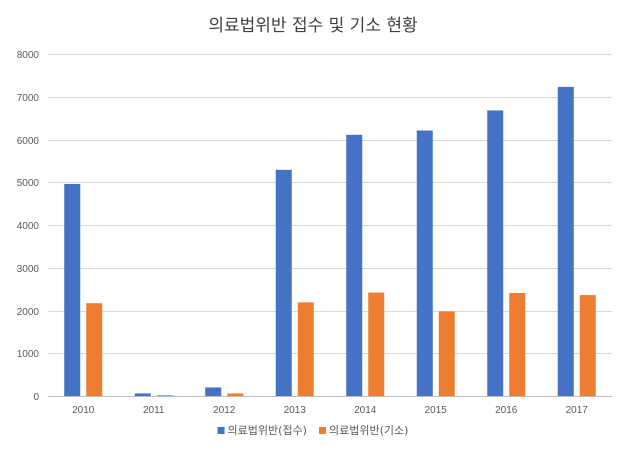 The image size is (627, 451). I want to click on x-tick-label: 2015, so click(436, 410).